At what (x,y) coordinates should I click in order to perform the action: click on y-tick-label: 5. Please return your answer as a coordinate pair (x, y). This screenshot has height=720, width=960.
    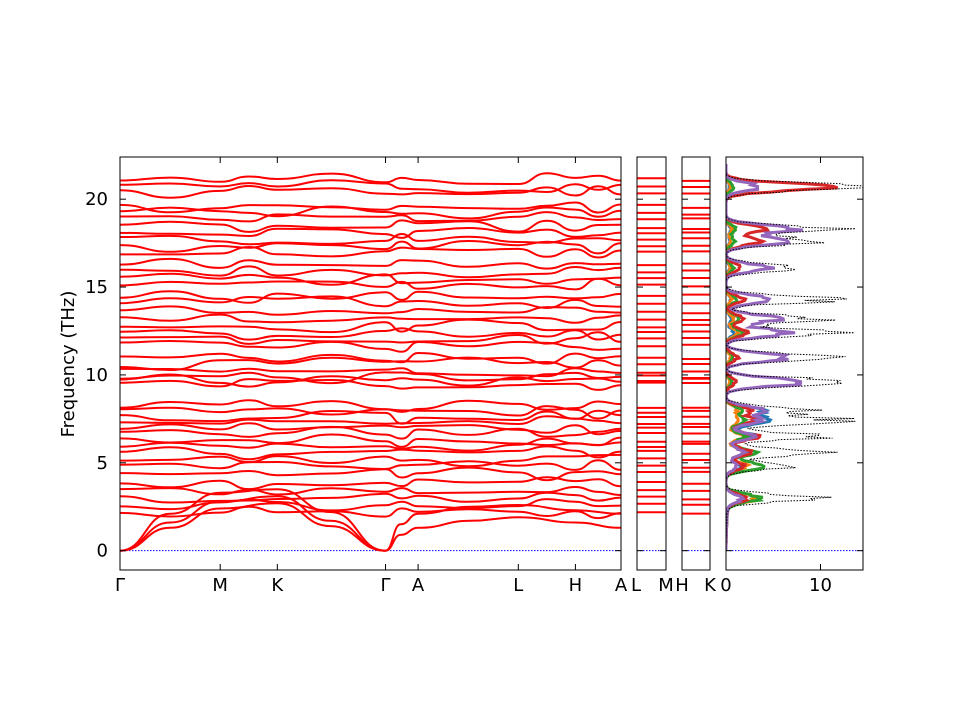
    Looking at the image, I should click on (102, 463).